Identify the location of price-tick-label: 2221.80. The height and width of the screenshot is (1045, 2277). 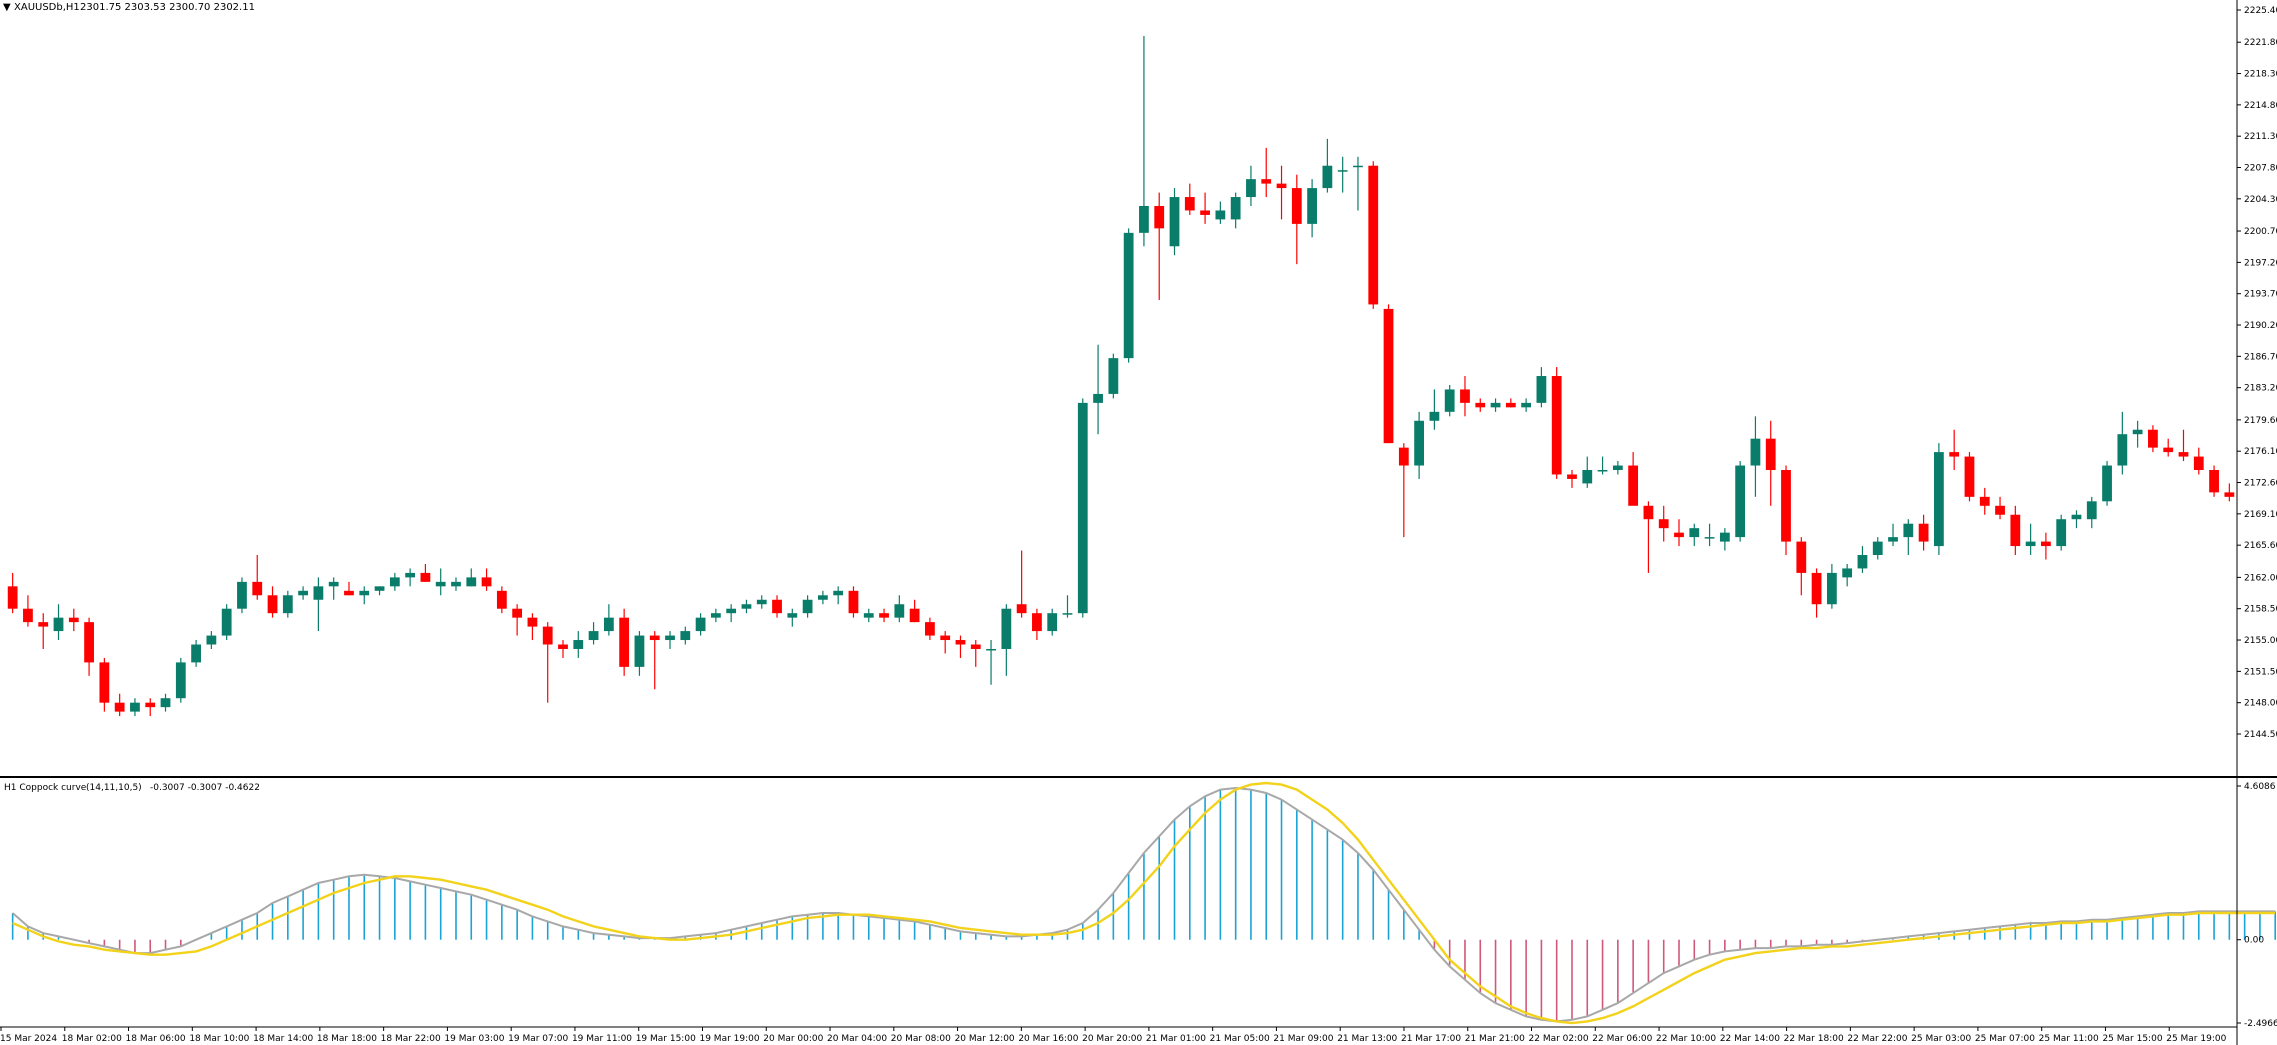
(2260, 43).